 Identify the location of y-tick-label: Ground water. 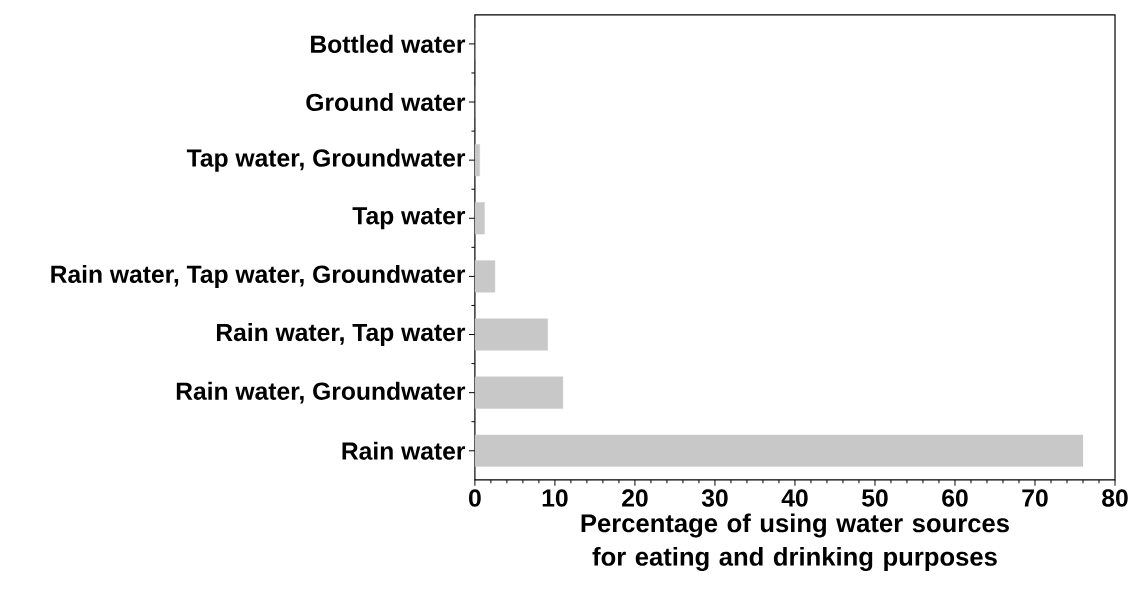
(386, 101).